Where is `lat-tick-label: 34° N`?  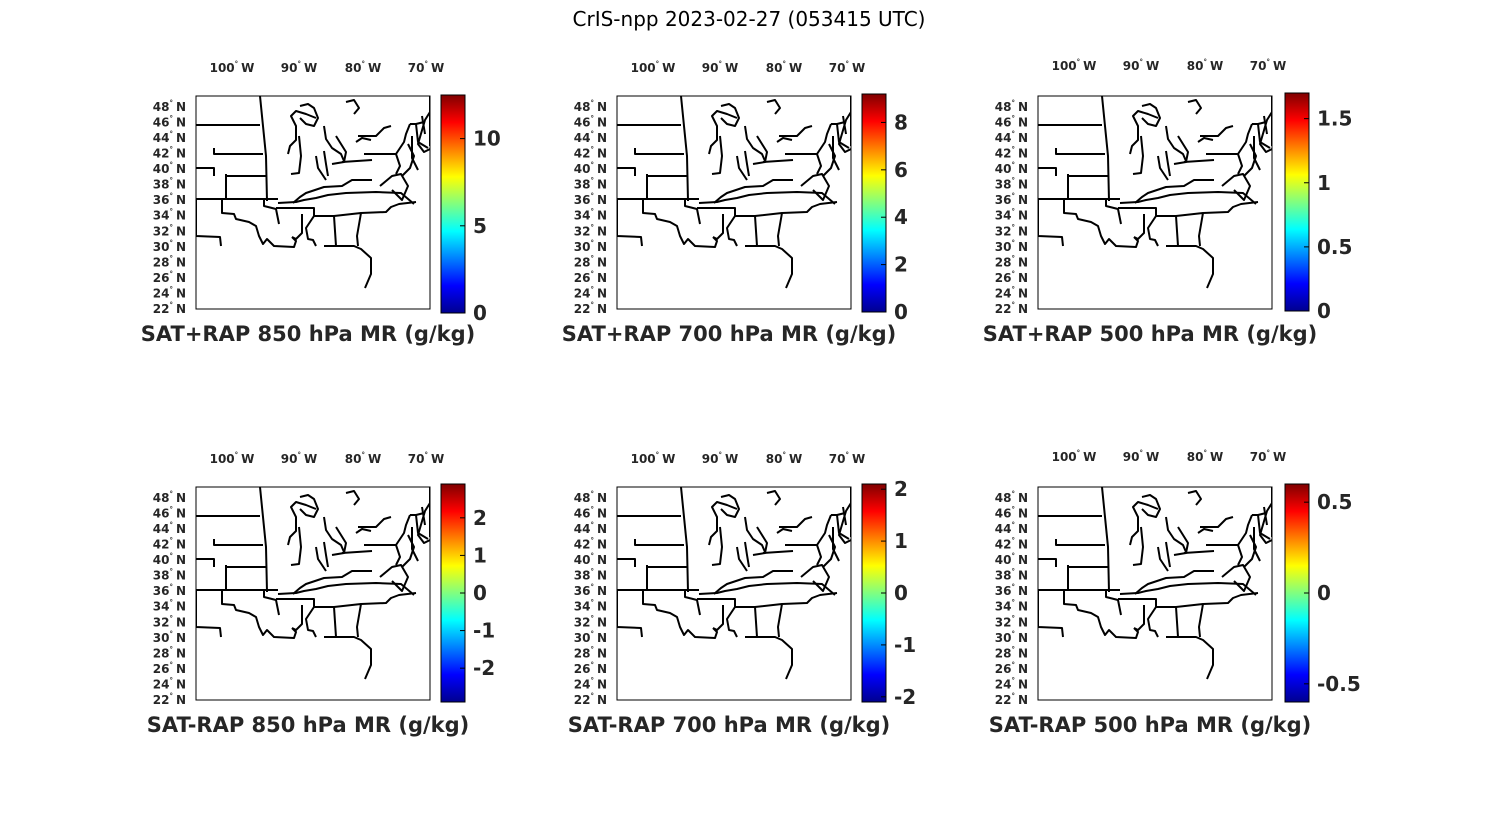 lat-tick-label: 34° N is located at coordinates (590, 606).